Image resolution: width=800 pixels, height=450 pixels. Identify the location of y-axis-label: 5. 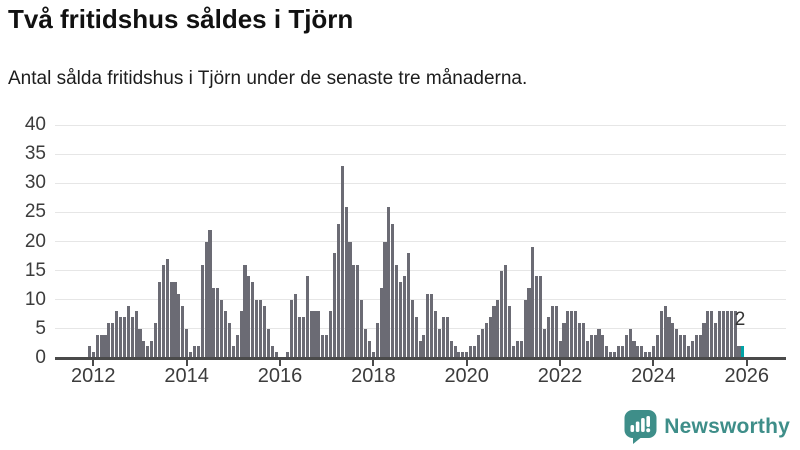
(40, 328).